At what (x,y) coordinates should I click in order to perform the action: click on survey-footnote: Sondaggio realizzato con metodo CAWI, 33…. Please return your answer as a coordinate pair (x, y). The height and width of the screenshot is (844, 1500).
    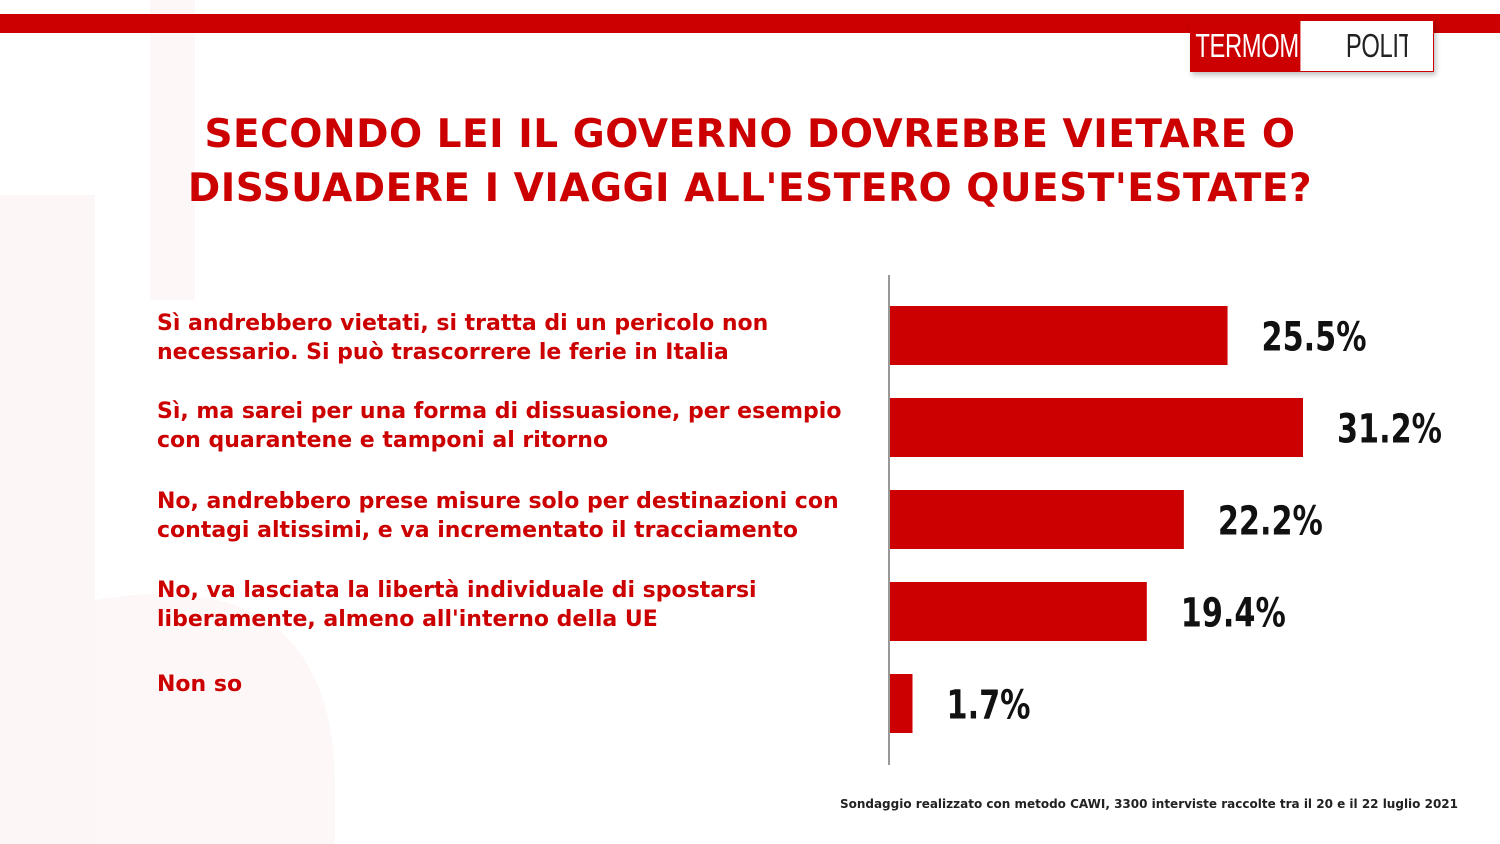
    Looking at the image, I should click on (1148, 804).